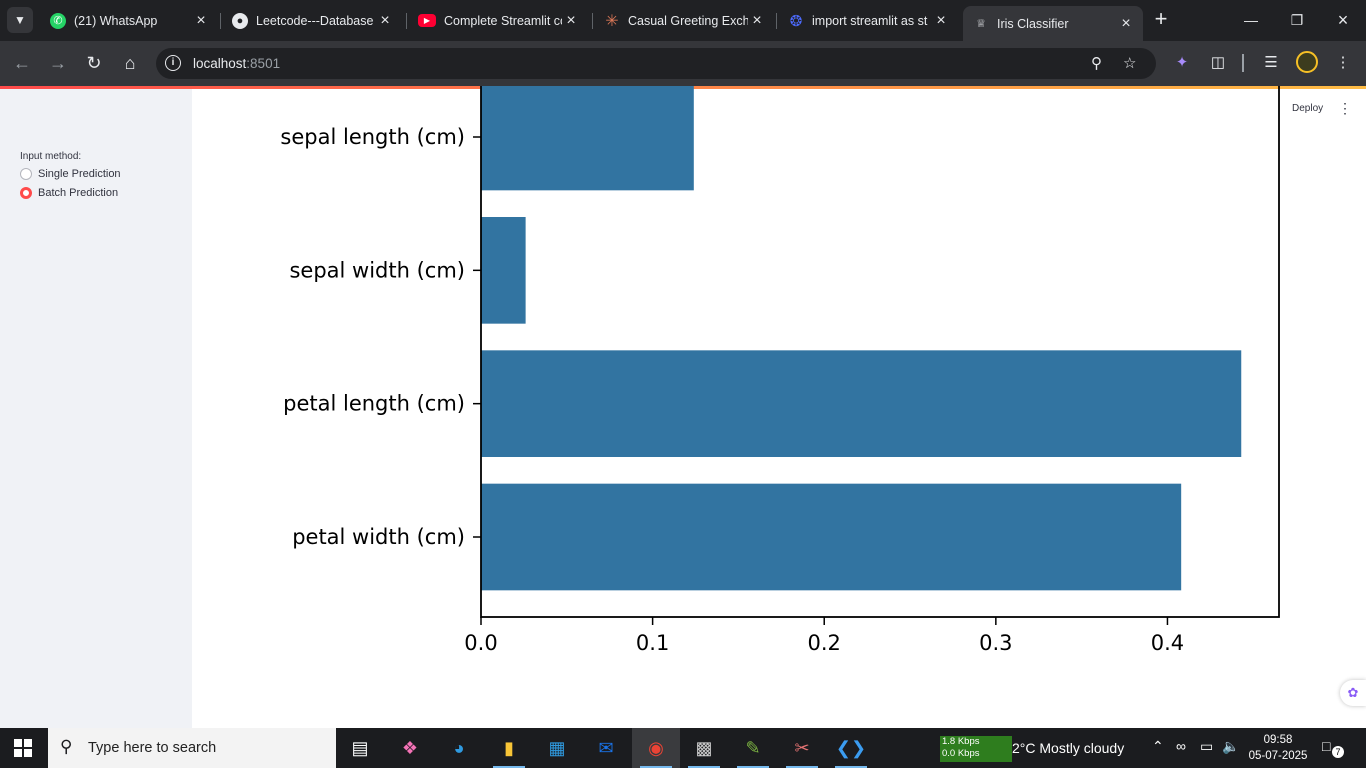  What do you see at coordinates (22, 63) in the screenshot?
I see `back-arrow-icon: ←` at bounding box center [22, 63].